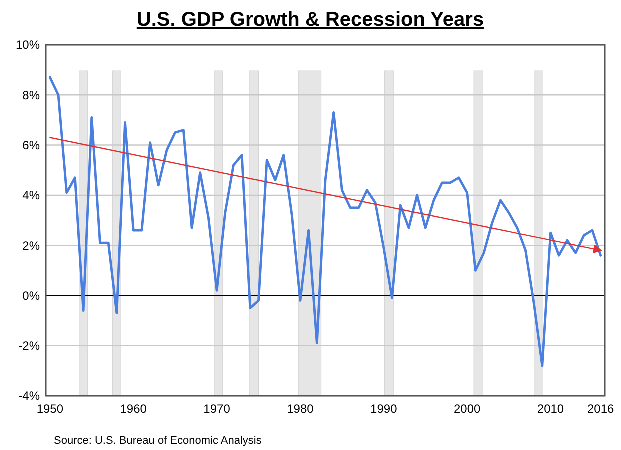 This screenshot has width=621, height=450. I want to click on x-tick-label: 2010, so click(550, 409).